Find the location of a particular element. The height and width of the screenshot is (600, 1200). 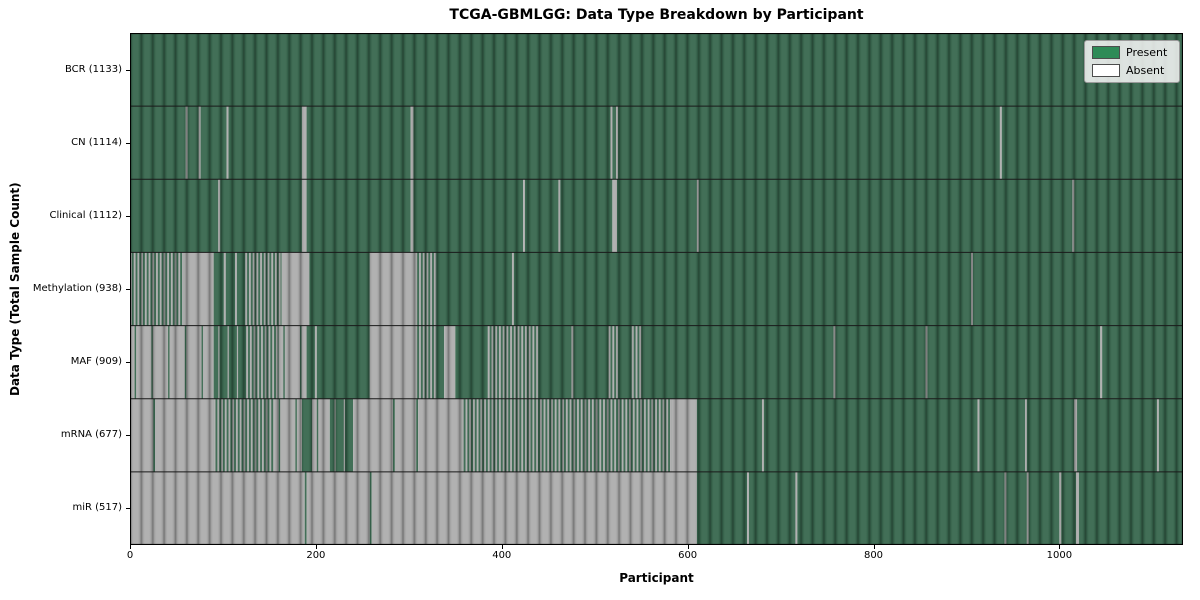

y-tick-label-miR: miR (517) is located at coordinates (97, 508).